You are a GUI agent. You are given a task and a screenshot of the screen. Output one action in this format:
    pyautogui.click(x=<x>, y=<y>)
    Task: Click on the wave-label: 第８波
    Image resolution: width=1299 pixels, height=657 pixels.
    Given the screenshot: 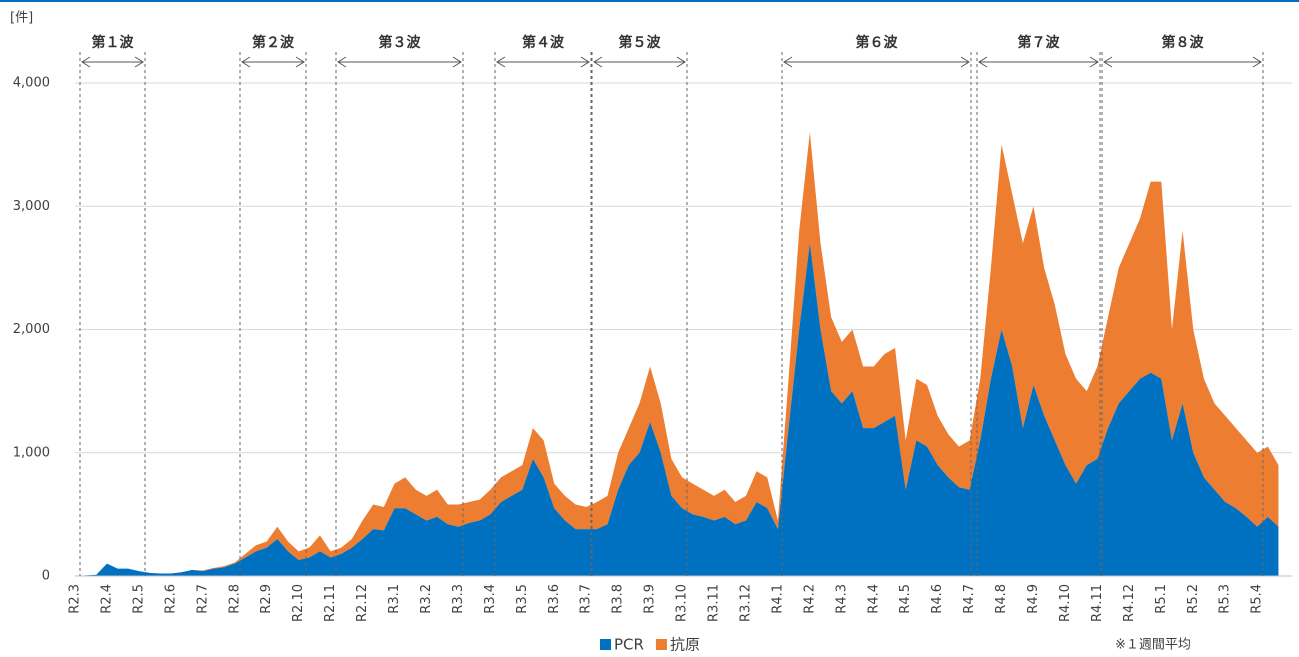 What is the action you would take?
    pyautogui.click(x=1183, y=42)
    